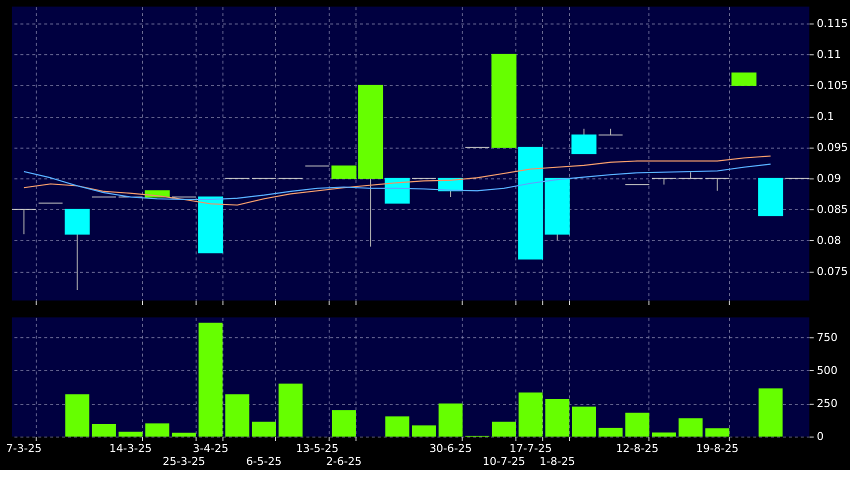 The height and width of the screenshot is (478, 850). Describe the element at coordinates (827, 403) in the screenshot. I see `y-tick-label: 250` at that location.